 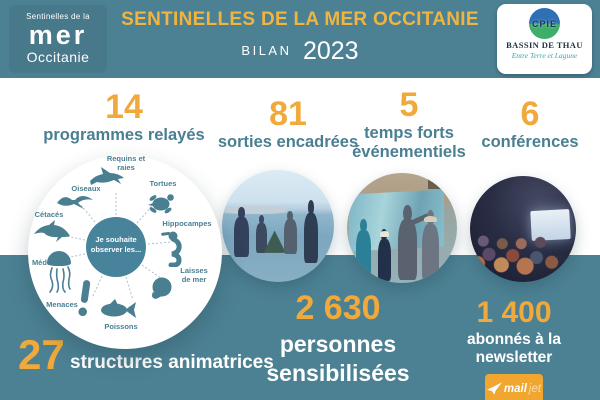 I want to click on stat-structures-value: 27, so click(x=41, y=354).